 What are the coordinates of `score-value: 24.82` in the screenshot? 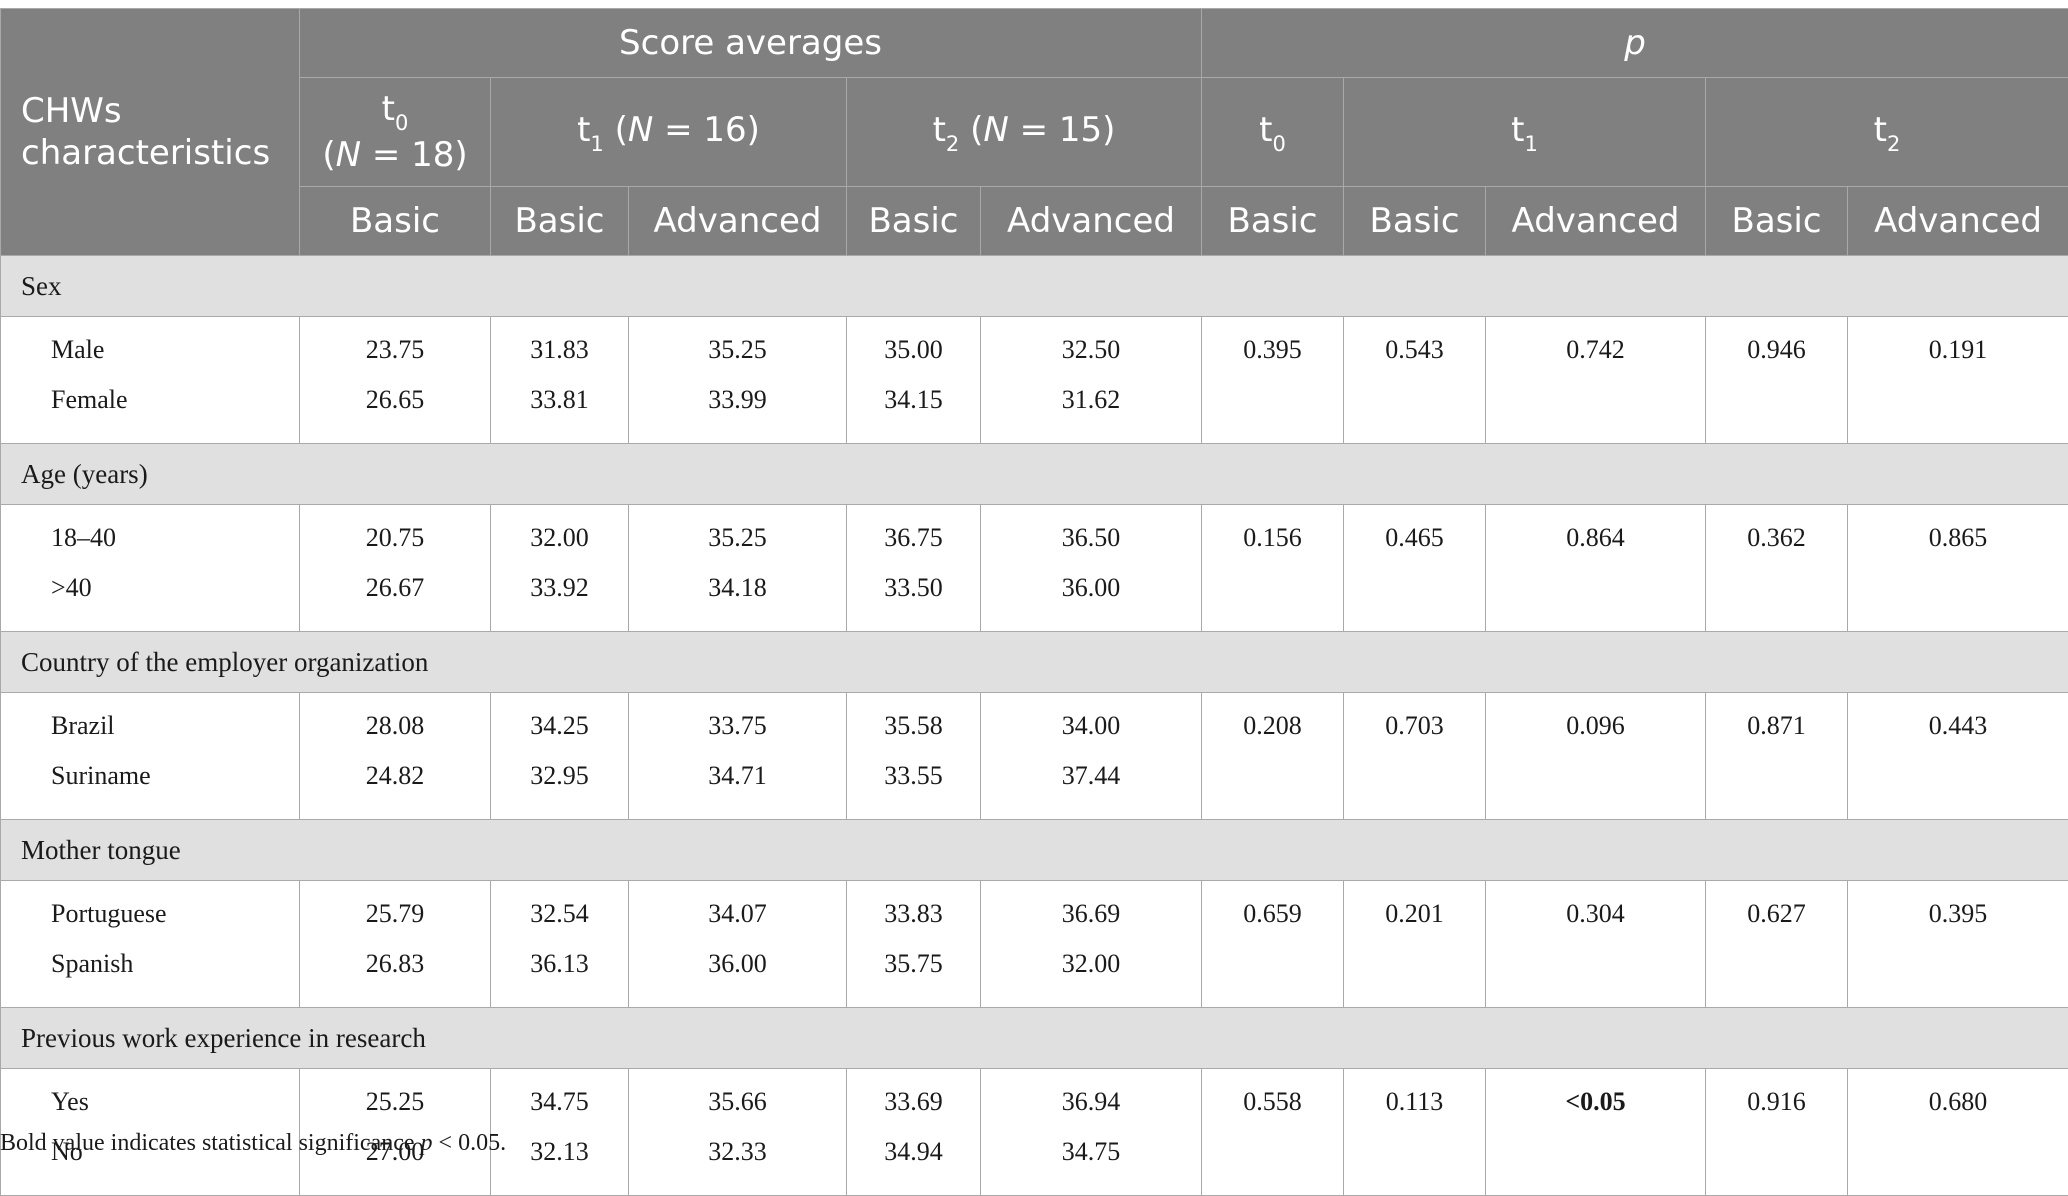 It's located at (395, 784).